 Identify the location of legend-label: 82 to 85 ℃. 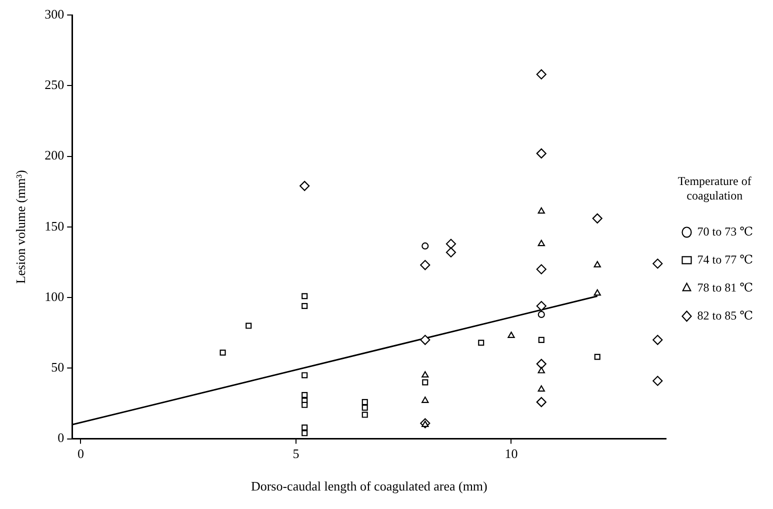
(725, 315).